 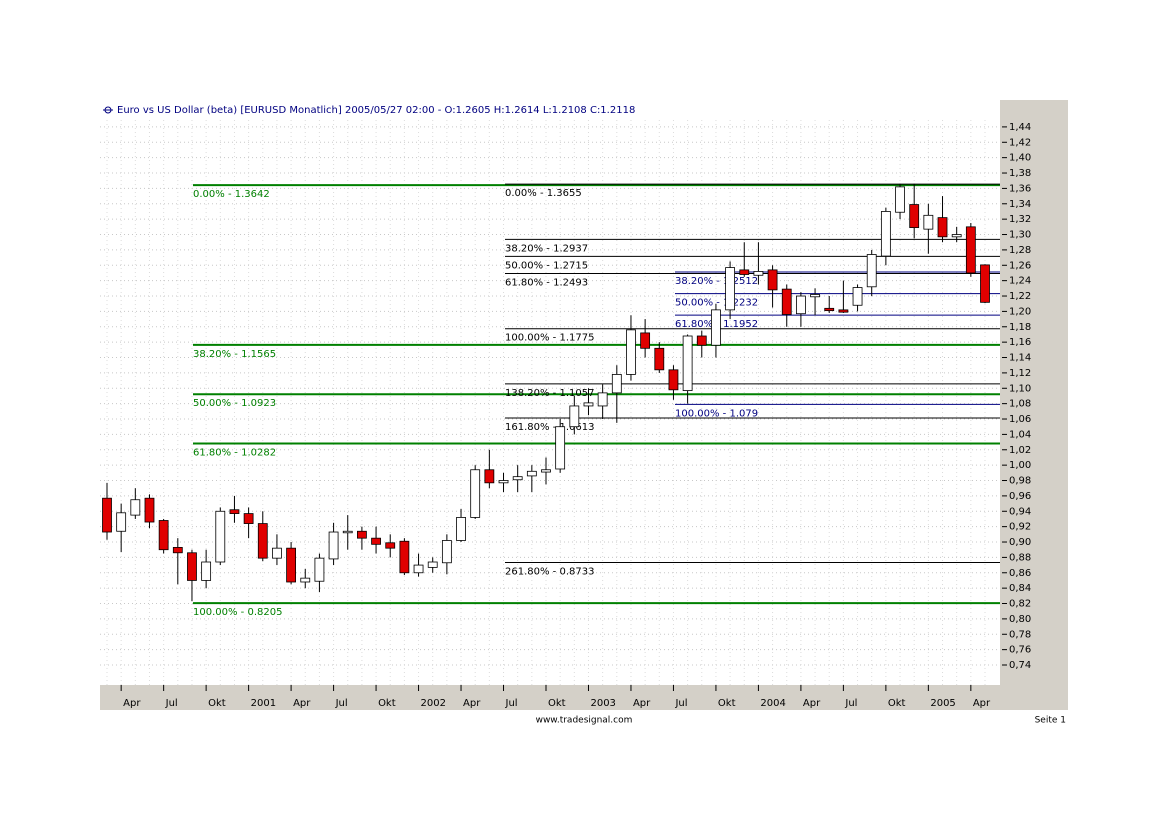 I want to click on y-tick-label: 1,32, so click(x=1020, y=219).